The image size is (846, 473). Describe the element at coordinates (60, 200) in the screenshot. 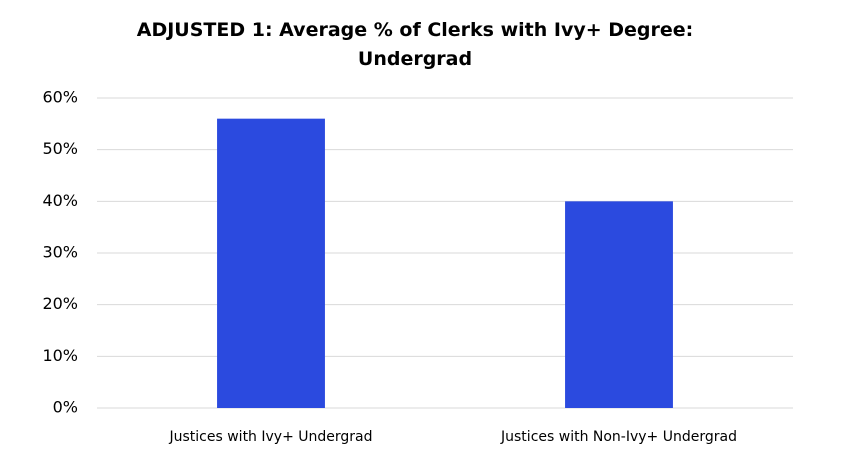

I see `y-tick-label: 40%` at that location.